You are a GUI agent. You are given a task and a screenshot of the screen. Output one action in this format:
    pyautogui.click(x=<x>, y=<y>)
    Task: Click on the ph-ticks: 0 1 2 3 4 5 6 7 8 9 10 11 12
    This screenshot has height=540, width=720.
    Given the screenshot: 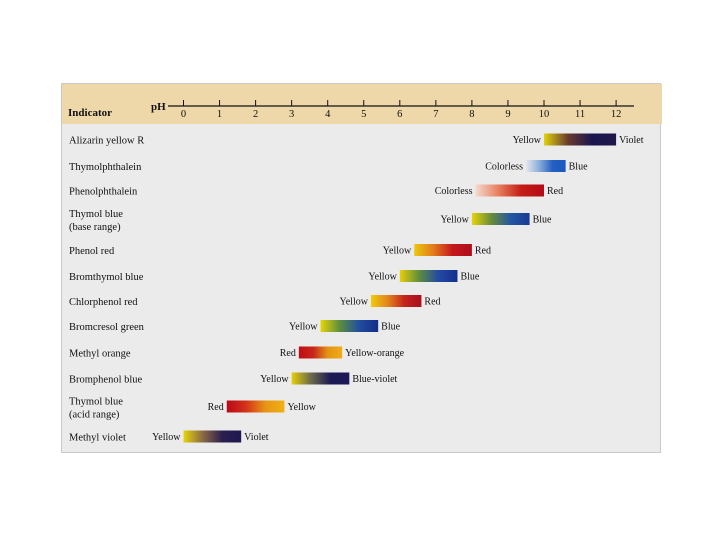 What is the action you would take?
    pyautogui.click(x=401, y=110)
    